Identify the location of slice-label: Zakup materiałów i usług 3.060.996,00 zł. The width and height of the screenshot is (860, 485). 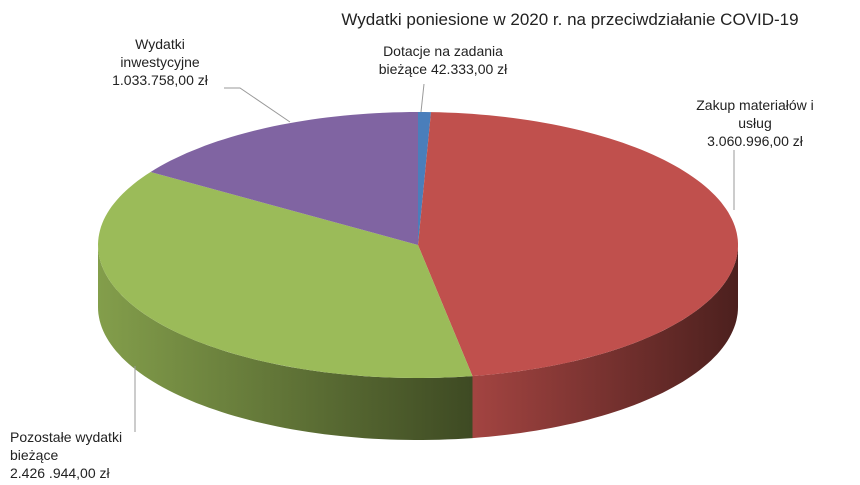
(755, 123).